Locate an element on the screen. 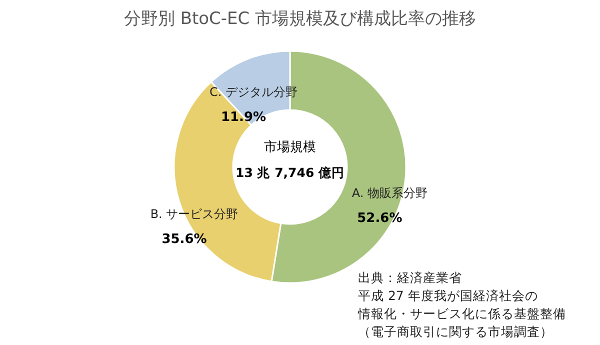 Image resolution: width=600 pixels, height=345 pixels. source-note: 出典：経済産業省 is located at coordinates (410, 277).